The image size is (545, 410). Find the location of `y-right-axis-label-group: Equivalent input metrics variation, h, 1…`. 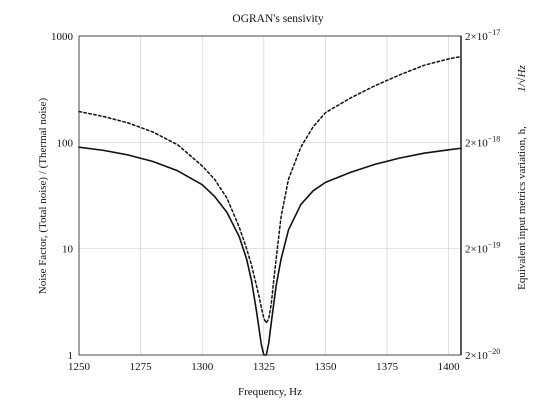

y-right-axis-label-group: Equivalent input metrics variation, h, 1… is located at coordinates (522, 176).